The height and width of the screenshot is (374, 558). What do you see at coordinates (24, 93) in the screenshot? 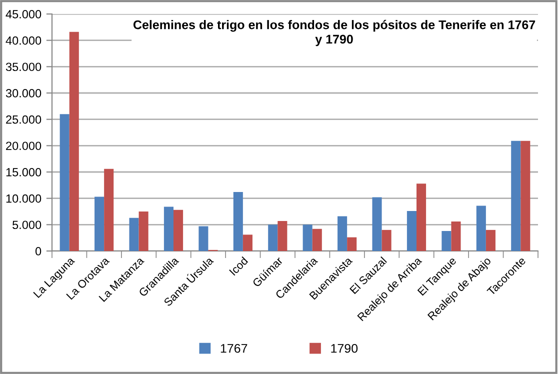
I see `y-tick-label: 30.000` at bounding box center [24, 93].